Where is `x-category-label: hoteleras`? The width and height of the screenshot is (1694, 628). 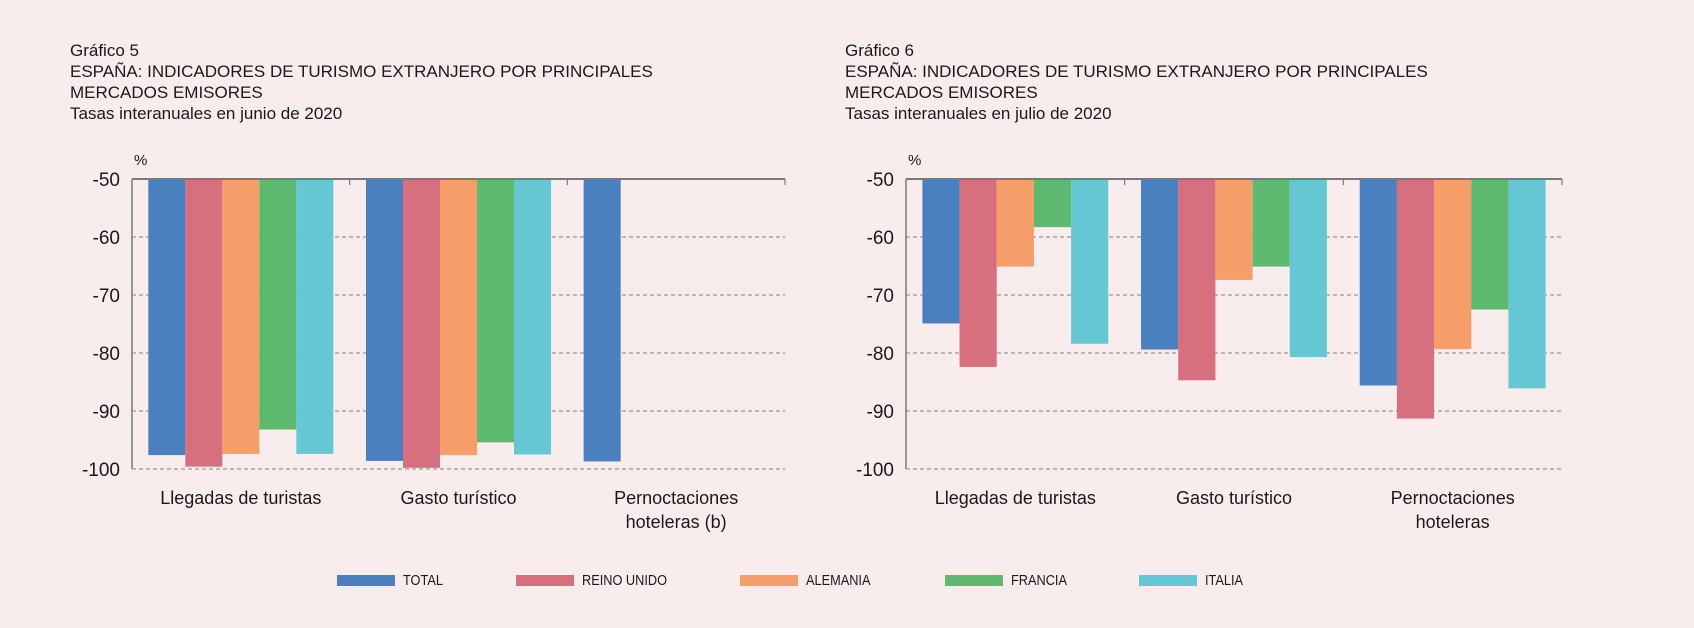 x-category-label: hoteleras is located at coordinates (1453, 522).